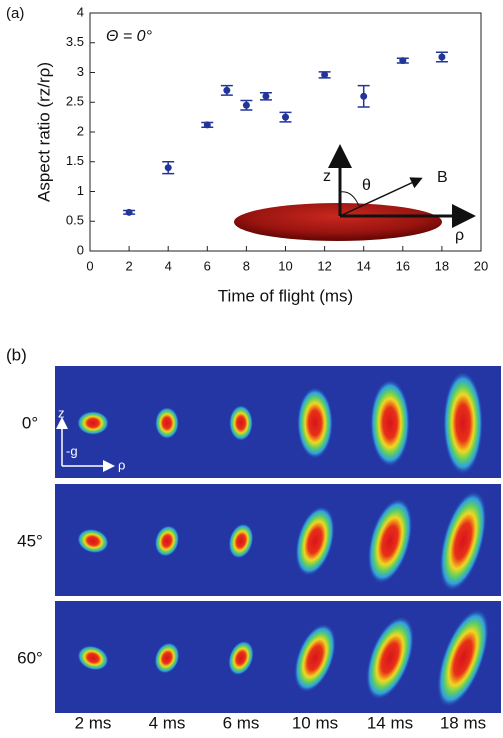  What do you see at coordinates (403, 265) in the screenshot?
I see `x-tick-label: 16` at bounding box center [403, 265].